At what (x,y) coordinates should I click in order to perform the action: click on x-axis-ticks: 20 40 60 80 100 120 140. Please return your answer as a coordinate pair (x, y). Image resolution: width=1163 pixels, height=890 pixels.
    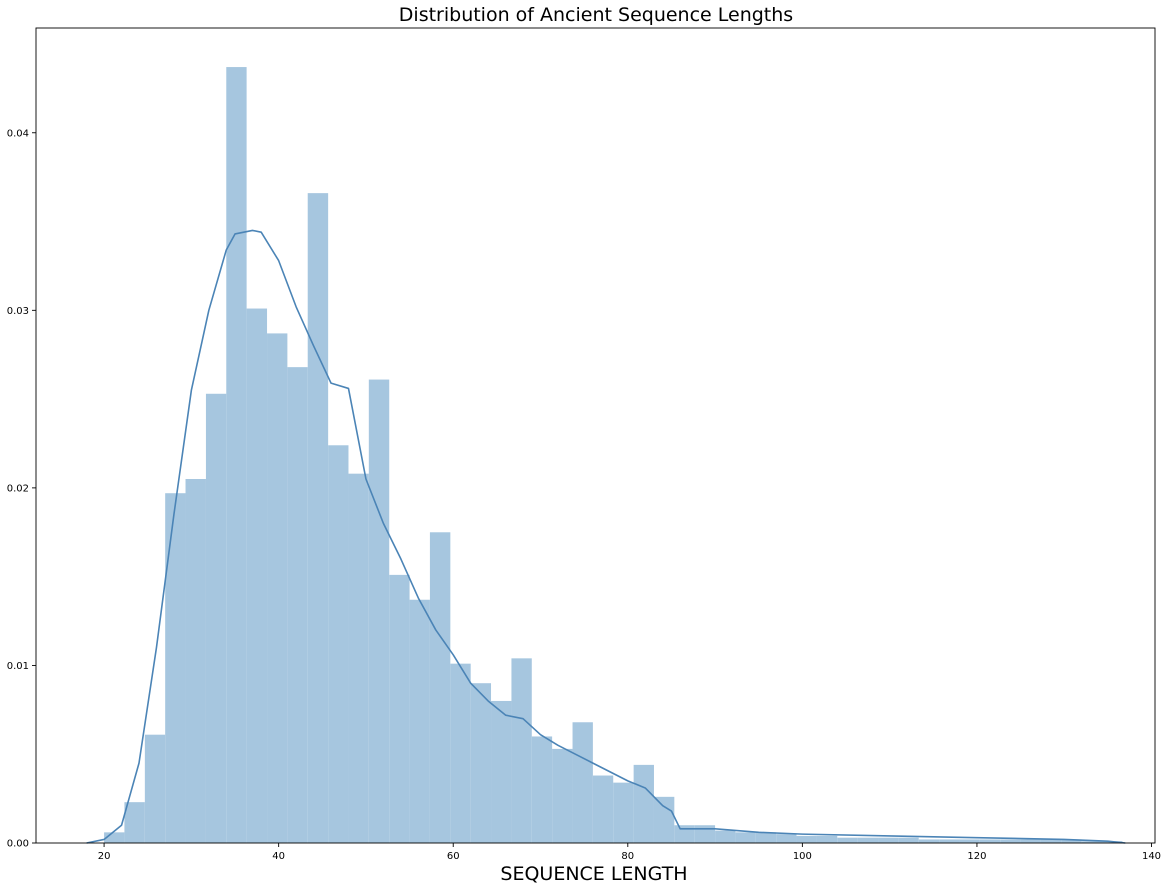
    Looking at the image, I should click on (629, 852).